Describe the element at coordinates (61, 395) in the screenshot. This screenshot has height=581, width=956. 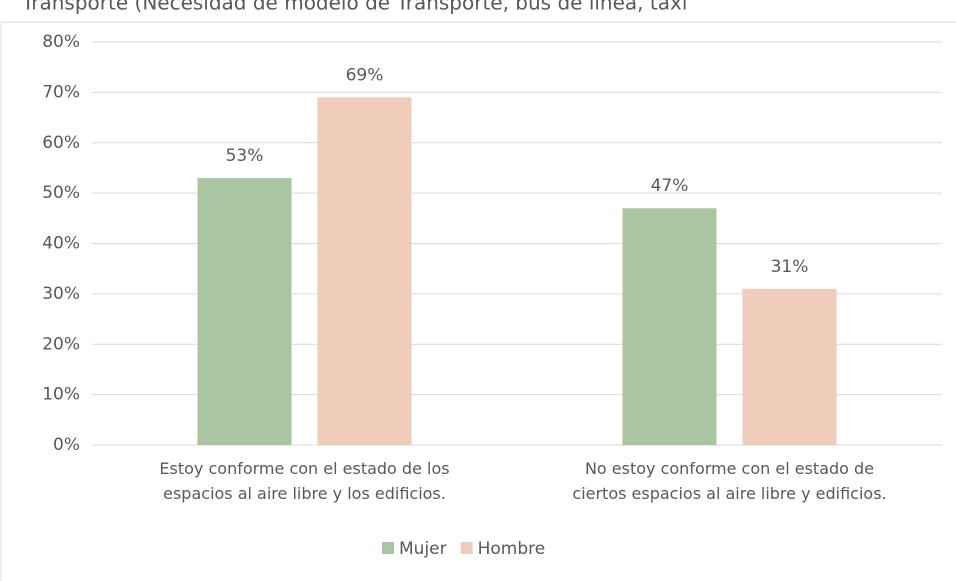
I see `y-tick-label: 10%` at that location.